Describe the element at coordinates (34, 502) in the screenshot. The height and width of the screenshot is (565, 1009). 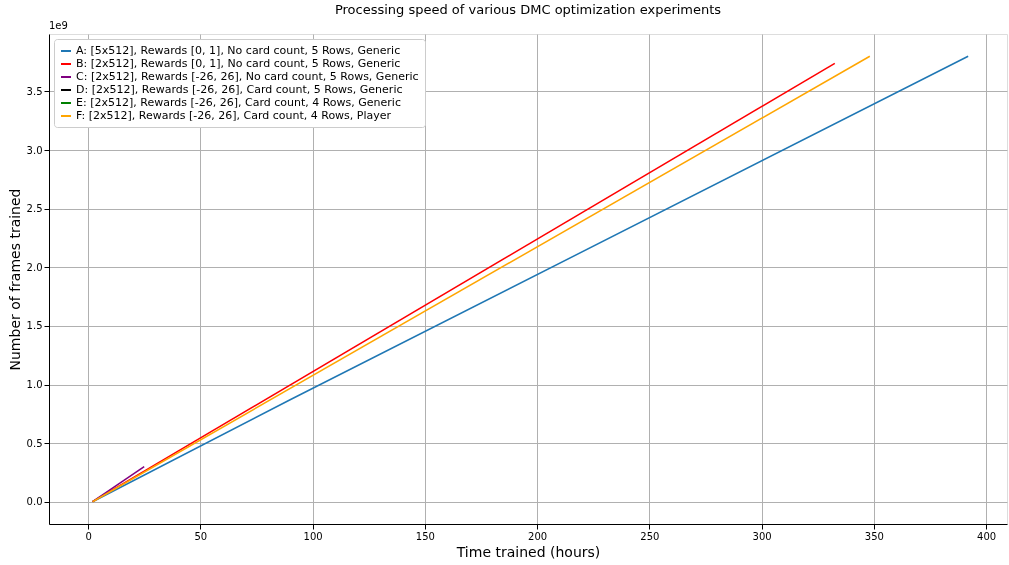
I see `y-tick-label: 0.0` at that location.